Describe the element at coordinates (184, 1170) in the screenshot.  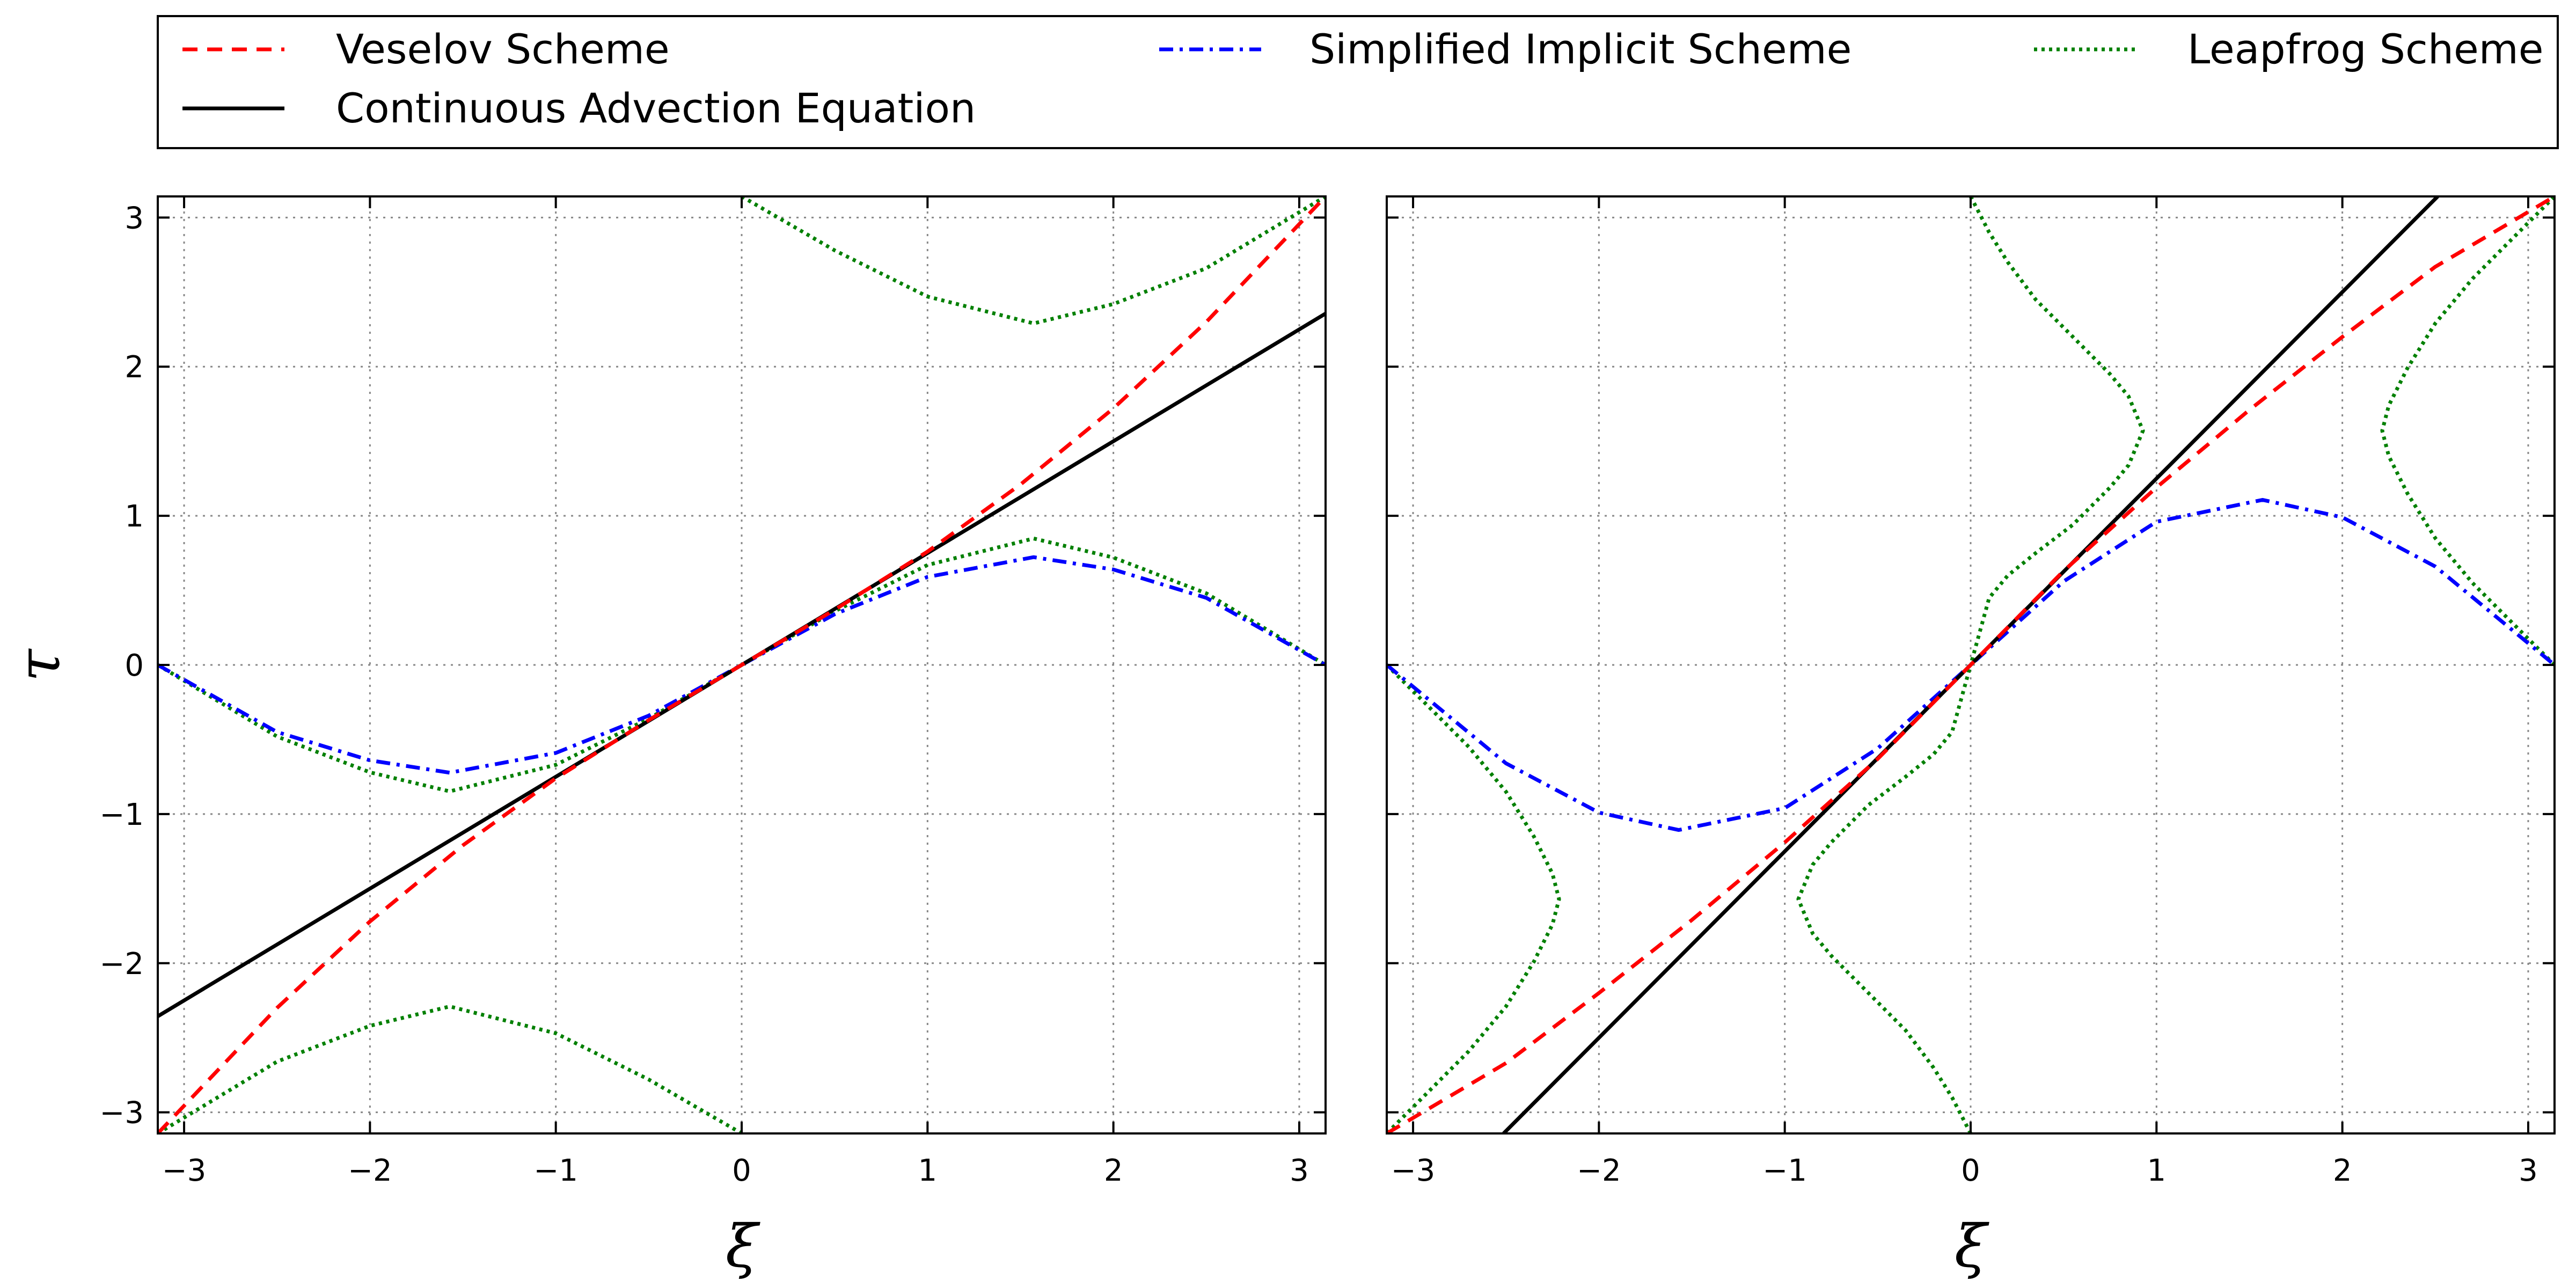
I see `left-xtick-label-0: −3` at that location.